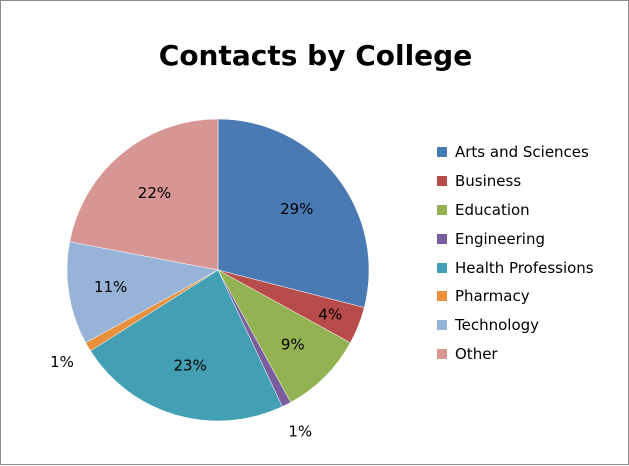 This screenshot has width=629, height=466. Describe the element at coordinates (154, 193) in the screenshot. I see `data-label: 22%` at that location.